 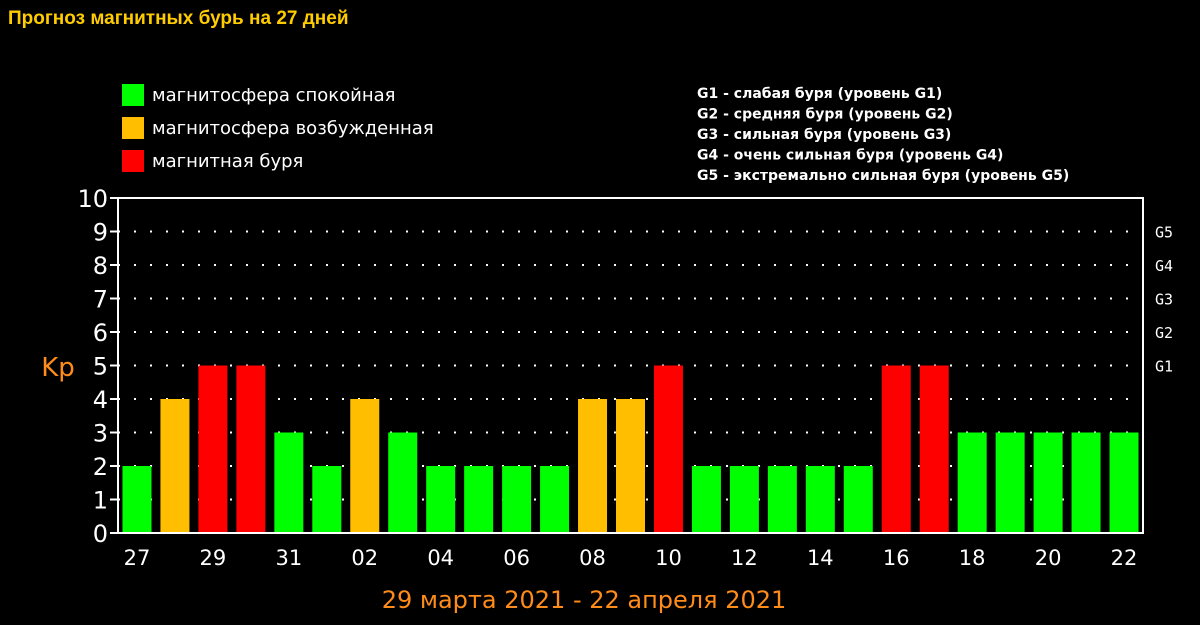 I want to click on x-tick-label: 02, so click(x=364, y=558).